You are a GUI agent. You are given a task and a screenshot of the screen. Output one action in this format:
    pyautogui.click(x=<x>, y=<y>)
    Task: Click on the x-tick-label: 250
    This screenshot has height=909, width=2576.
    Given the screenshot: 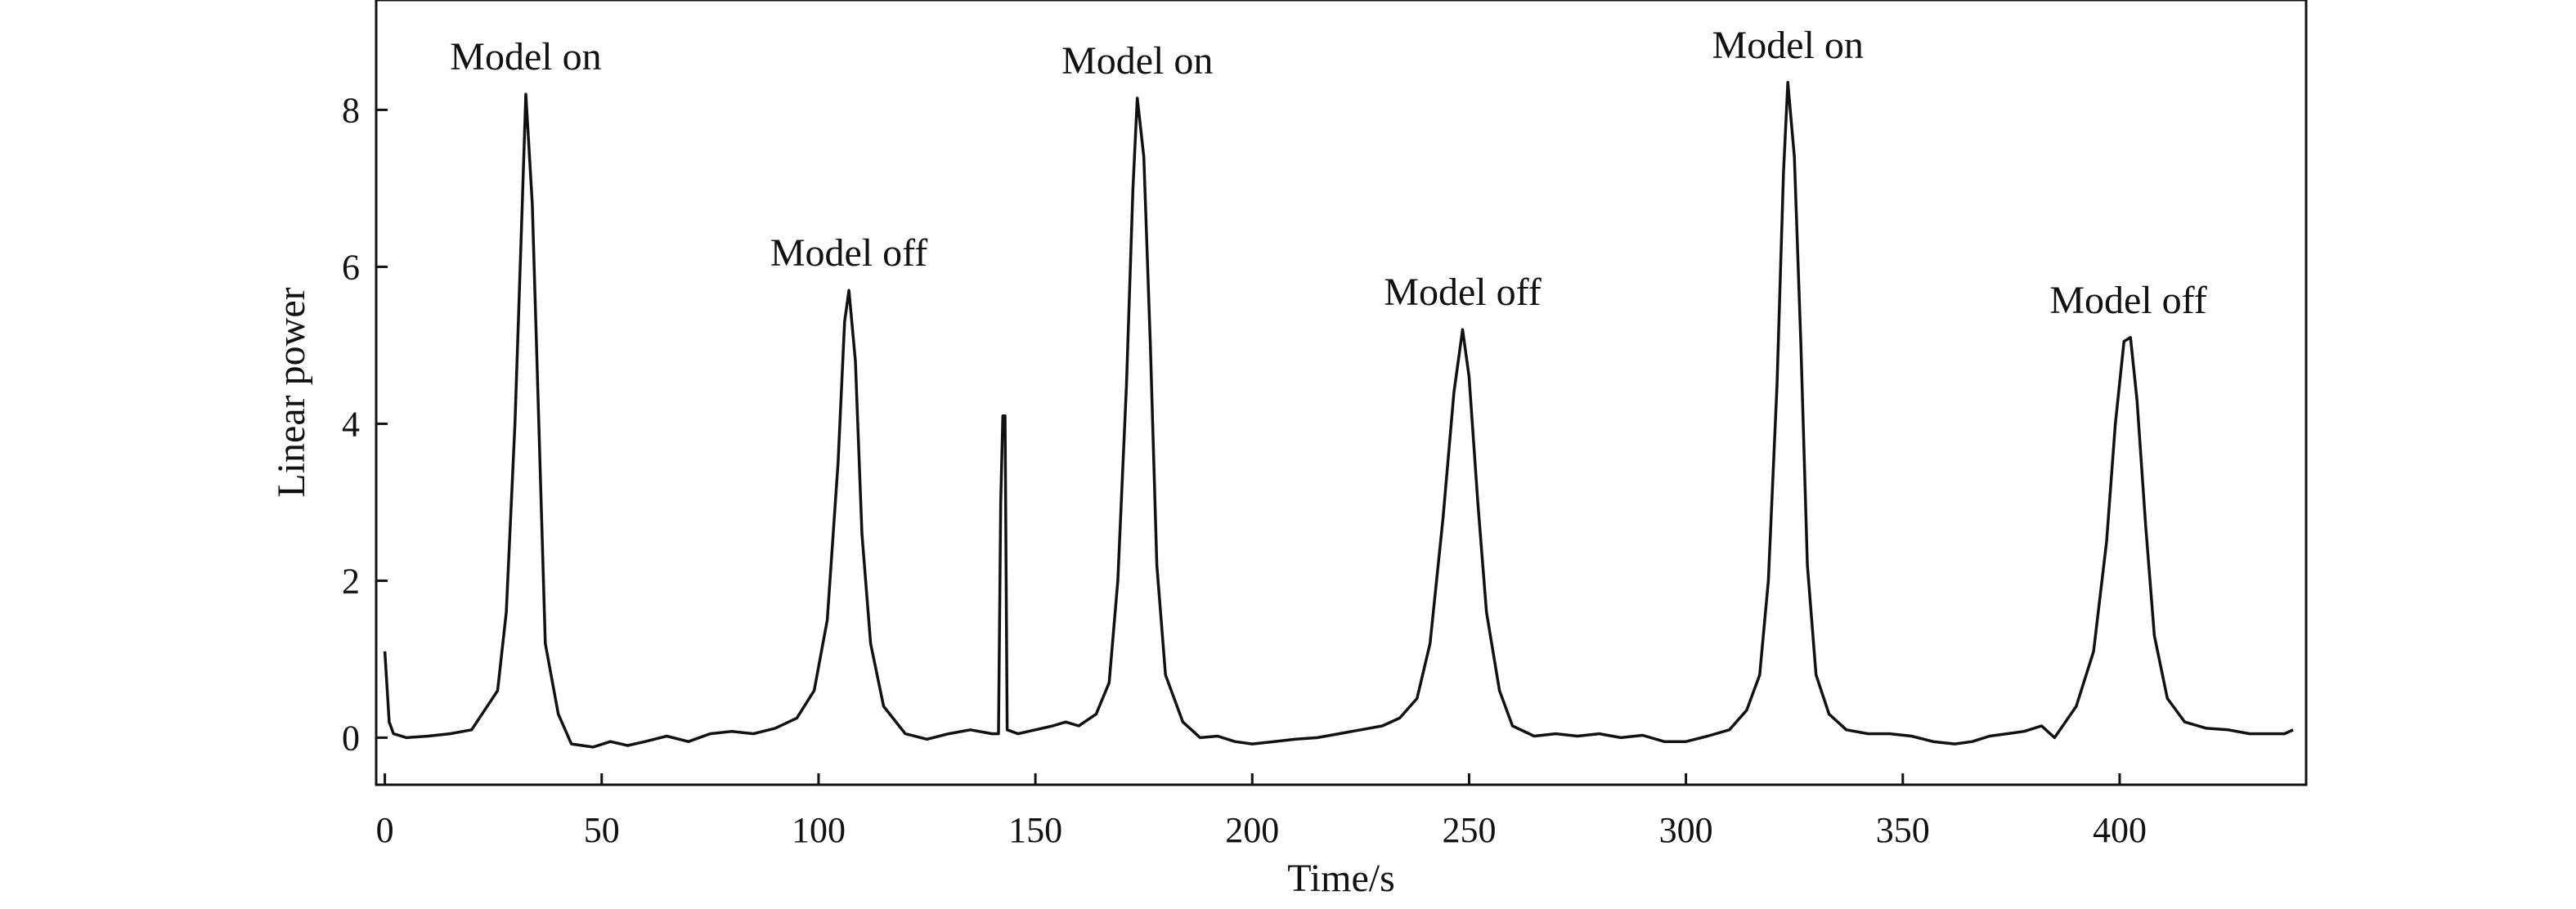 What is the action you would take?
    pyautogui.click(x=1469, y=830)
    